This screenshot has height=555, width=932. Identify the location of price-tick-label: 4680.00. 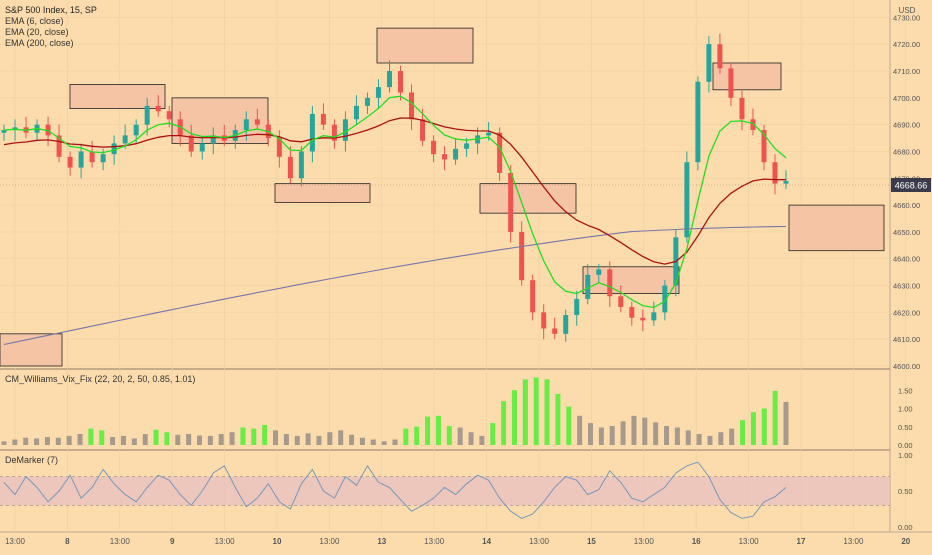
(906, 151).